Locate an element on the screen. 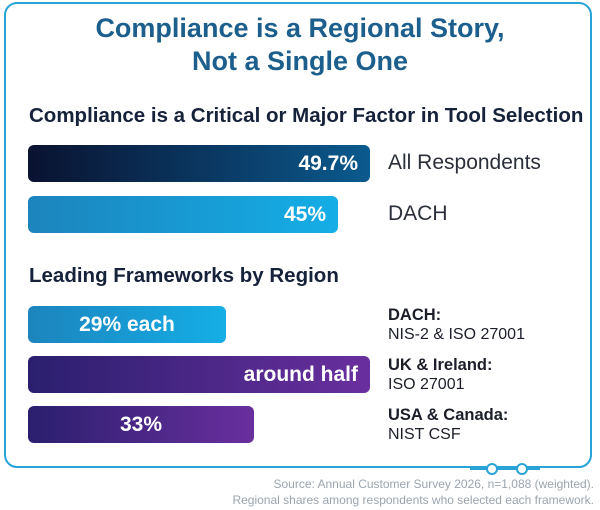  decorative-dot-right is located at coordinates (522, 469).